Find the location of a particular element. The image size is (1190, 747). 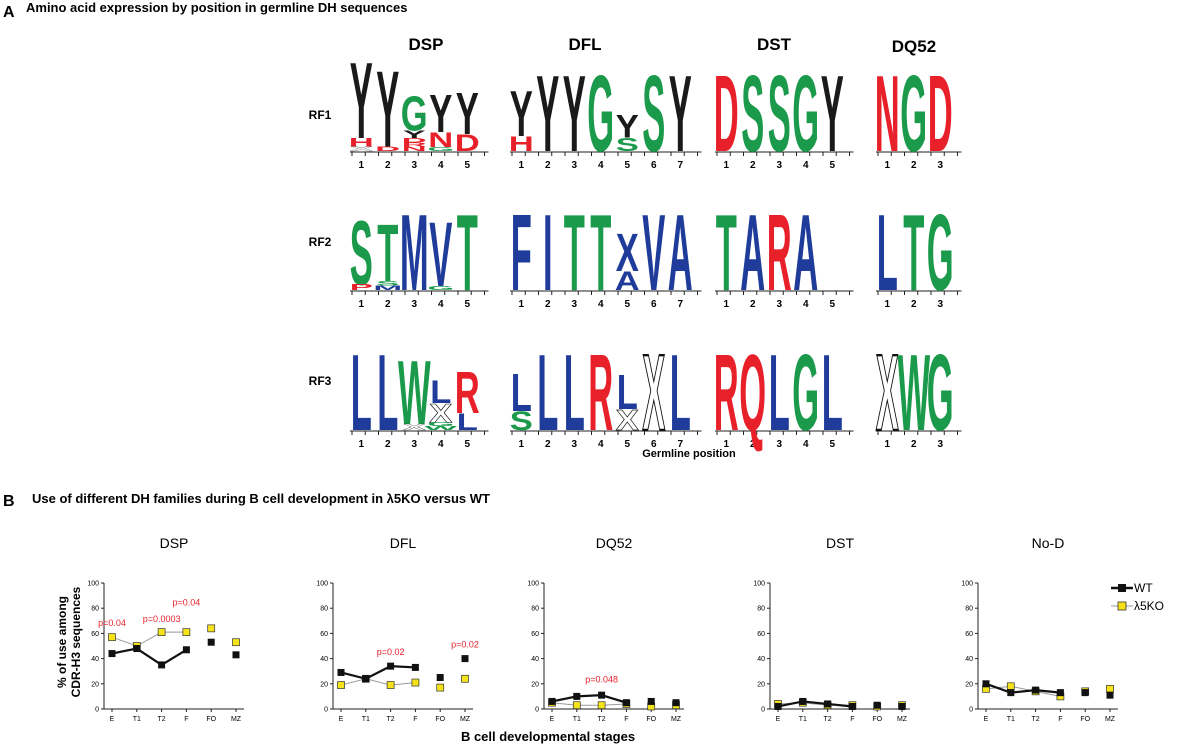

logo-letter: F is located at coordinates (521, 253).